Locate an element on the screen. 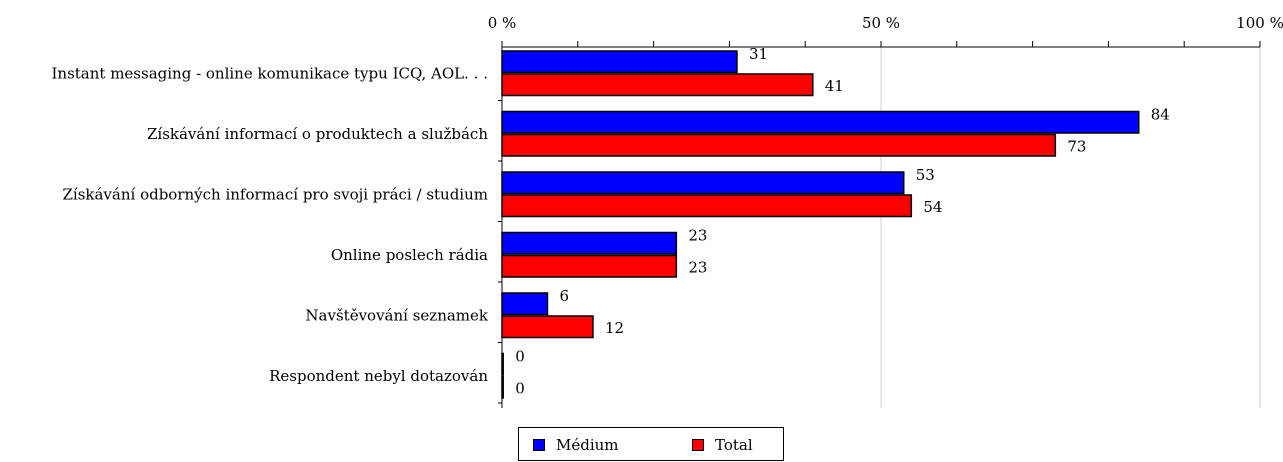 This screenshot has width=1283, height=462. data-label: 31 is located at coordinates (758, 54).